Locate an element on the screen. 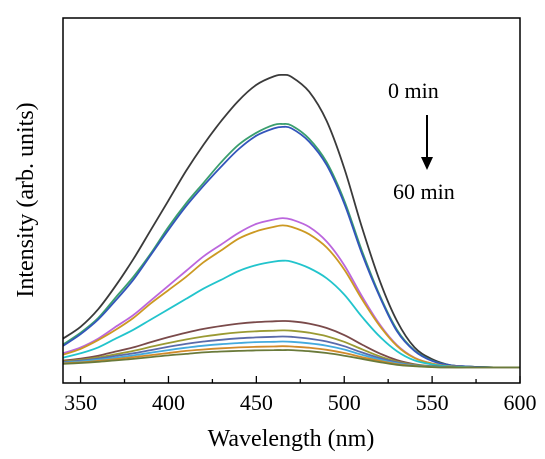 The height and width of the screenshot is (459, 545). x-tick-label: 350 is located at coordinates (80, 402).